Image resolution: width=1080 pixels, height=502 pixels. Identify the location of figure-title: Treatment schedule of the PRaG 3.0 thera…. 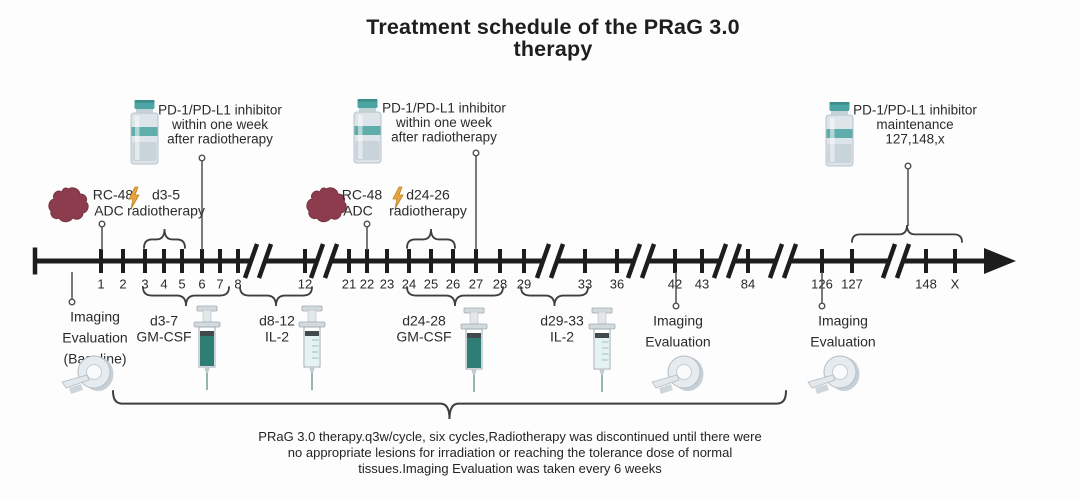
(553, 38).